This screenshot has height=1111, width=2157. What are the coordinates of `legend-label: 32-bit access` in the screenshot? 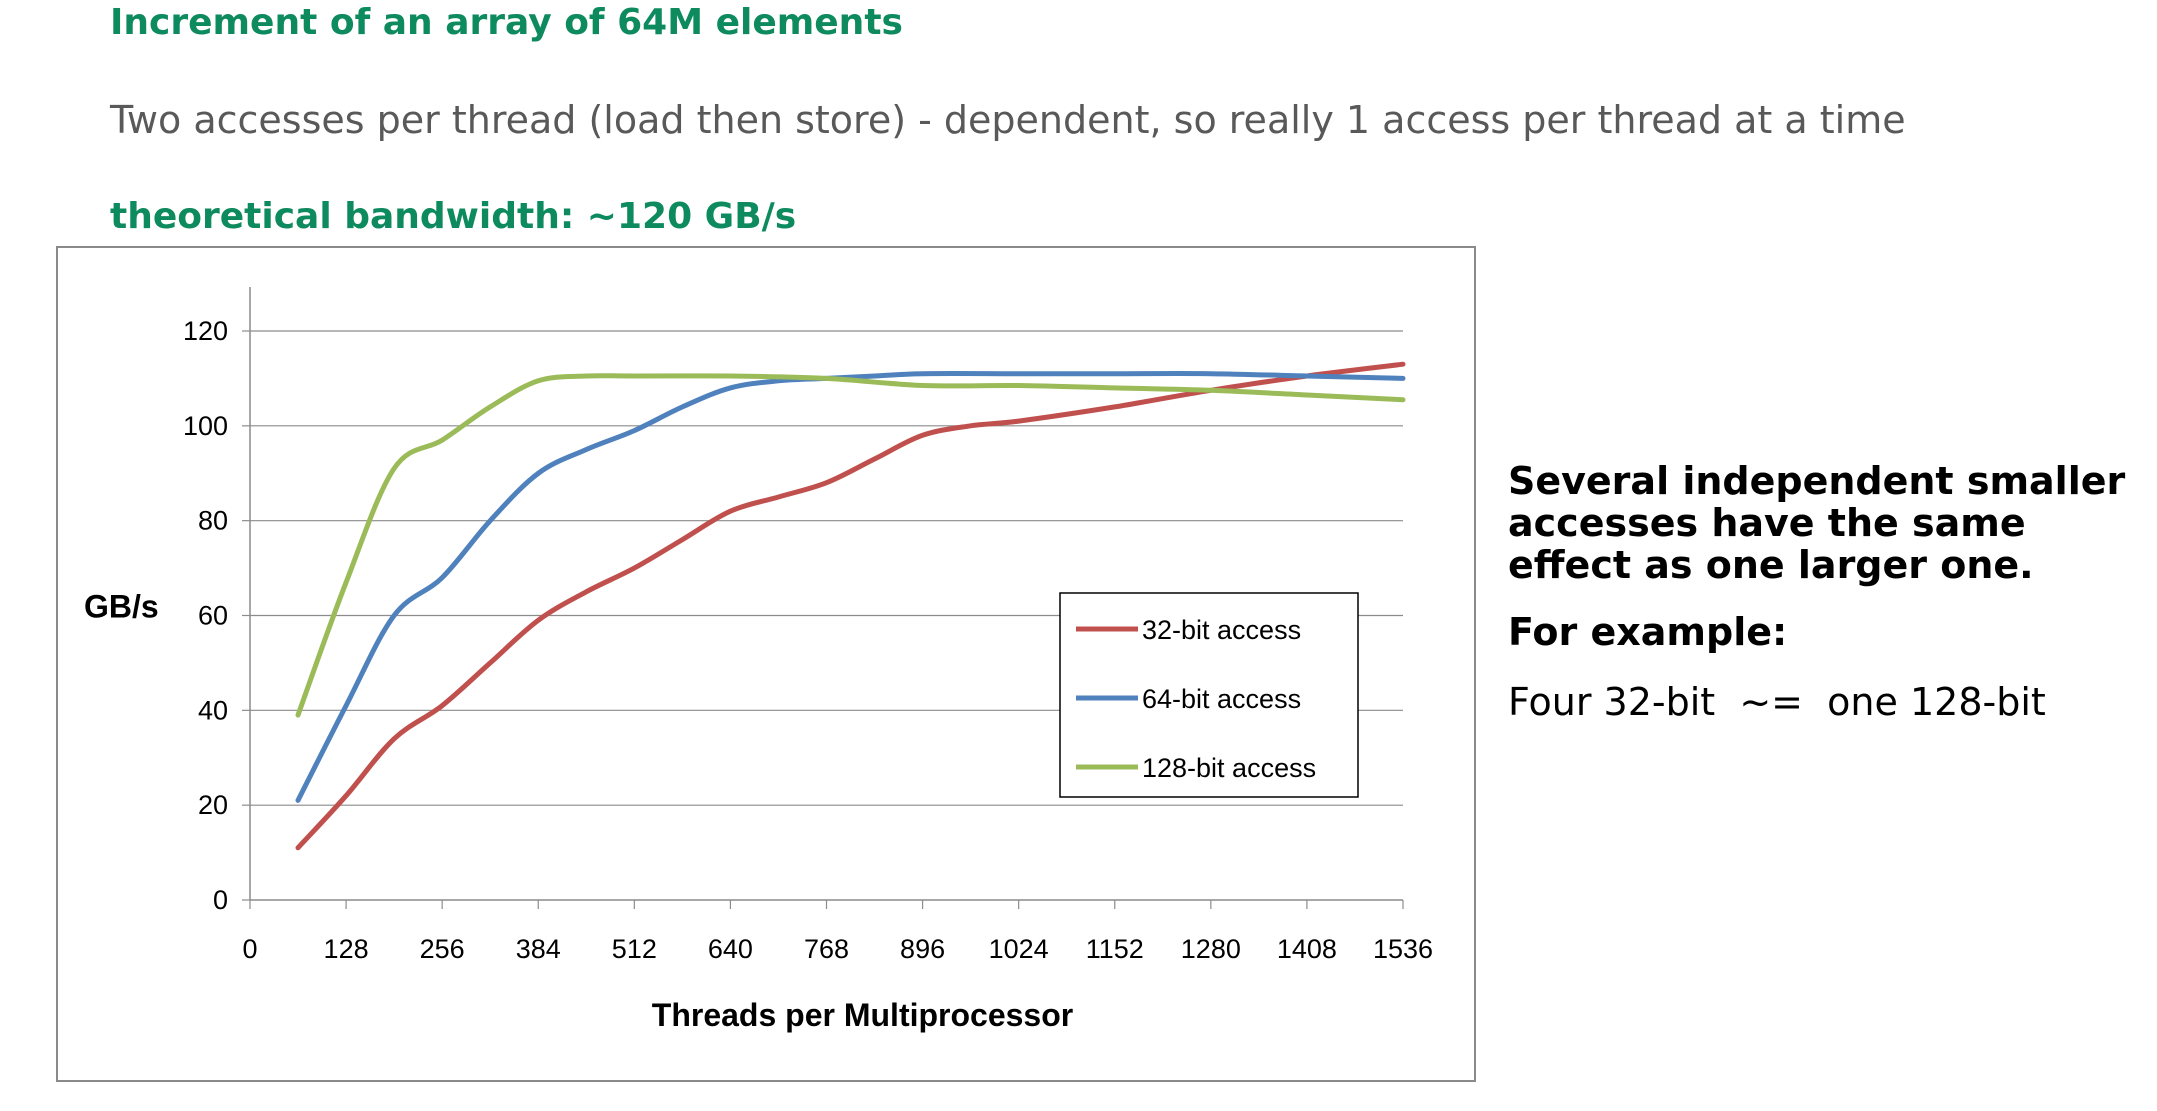 It's located at (1221, 630).